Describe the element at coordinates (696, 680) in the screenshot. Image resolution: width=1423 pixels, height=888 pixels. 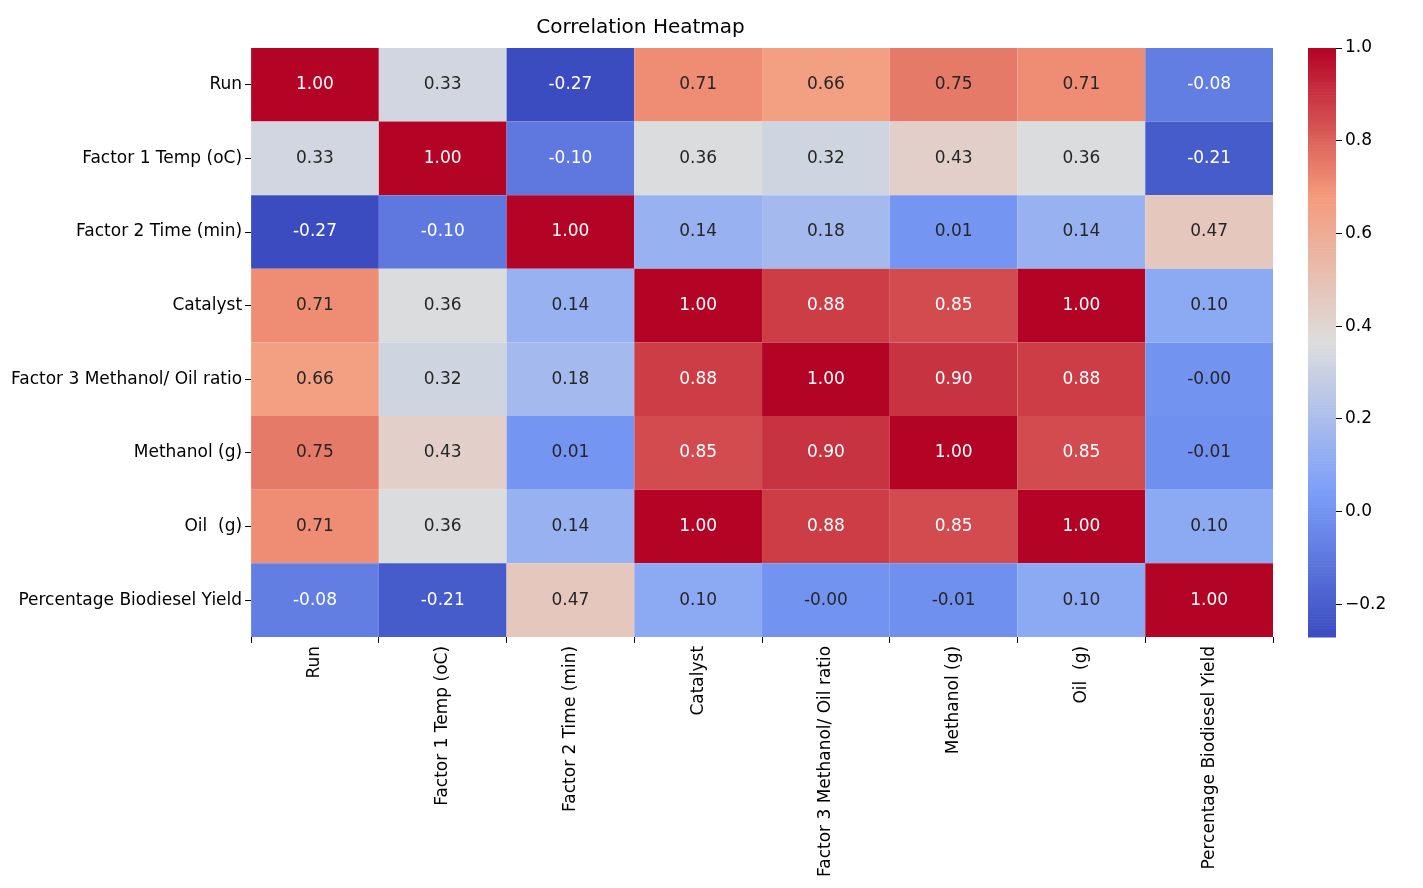
I see `x-tick-label: Catalyst` at that location.